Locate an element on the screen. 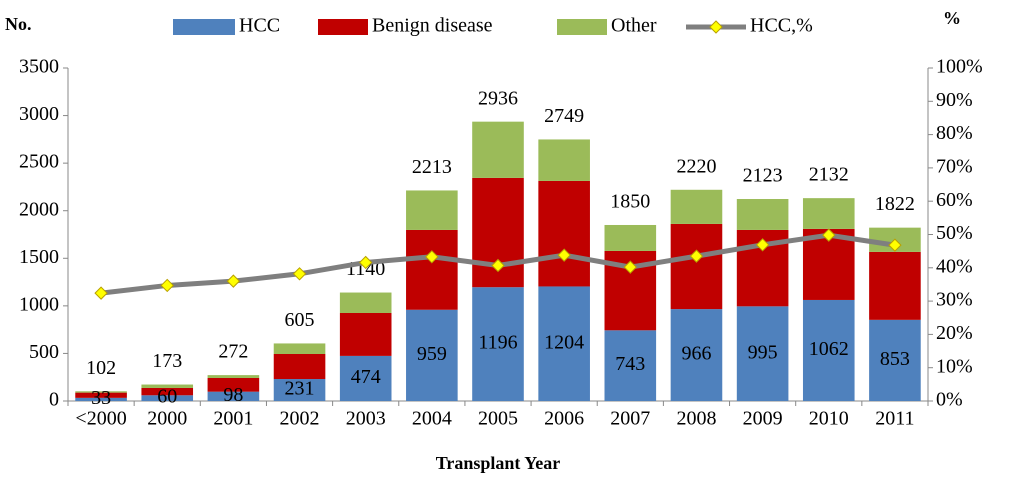 The height and width of the screenshot is (477, 1009). x-tick-label: 2002 is located at coordinates (300, 419).